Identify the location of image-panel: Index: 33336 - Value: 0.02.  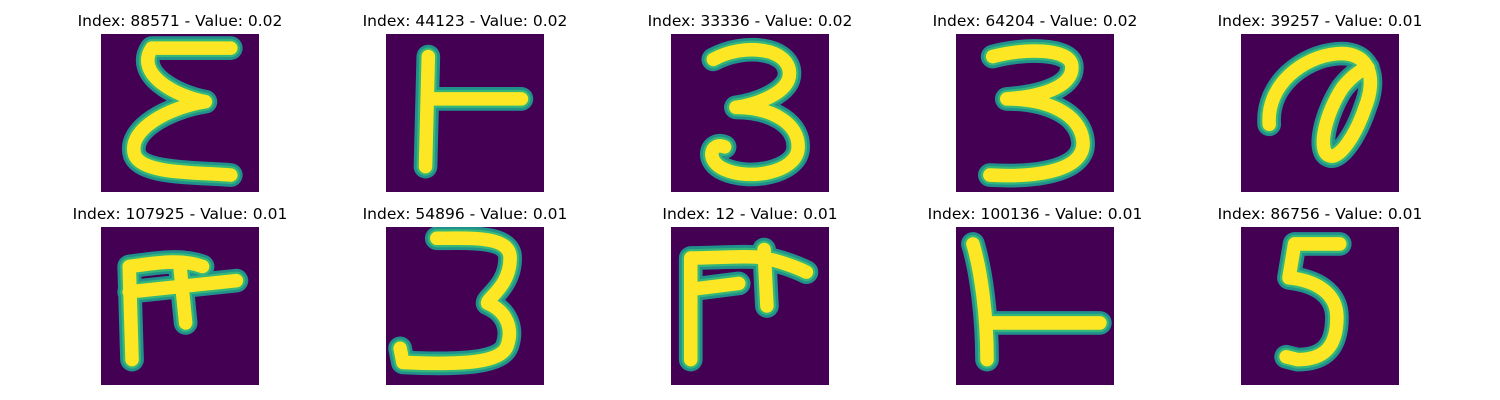
(750, 102).